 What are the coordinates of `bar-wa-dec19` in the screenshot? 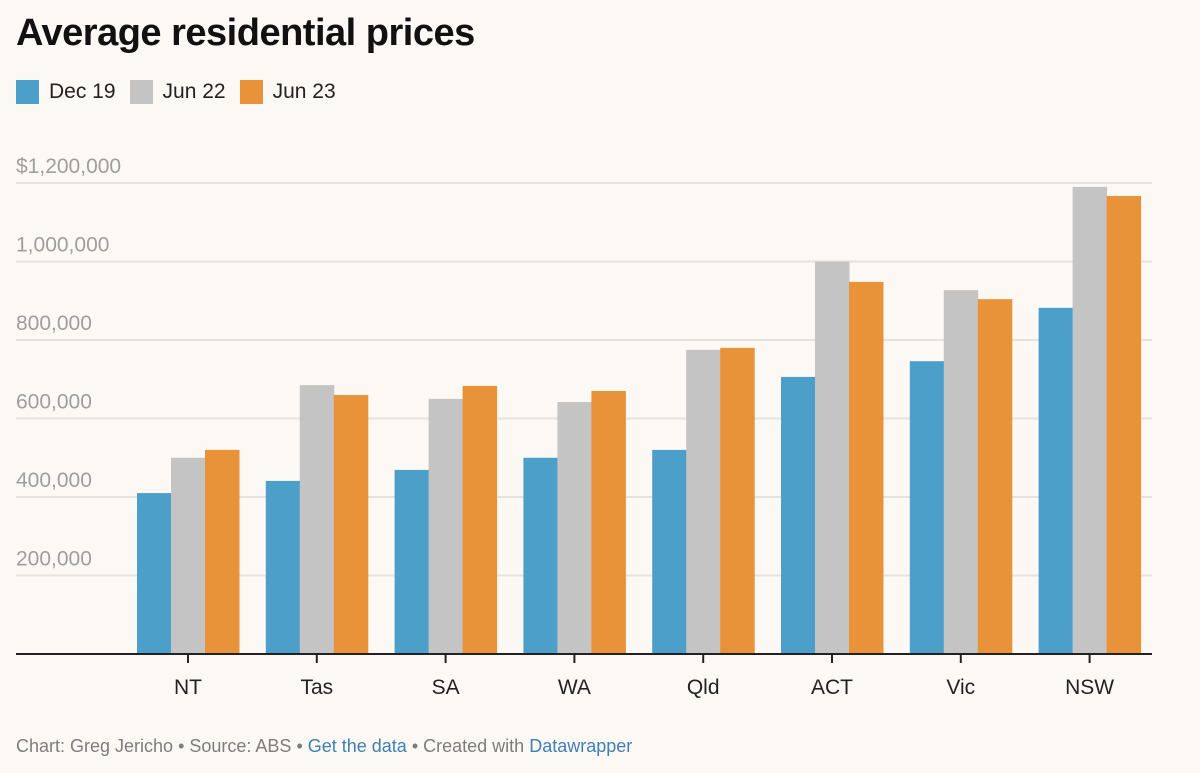 It's located at (540, 555).